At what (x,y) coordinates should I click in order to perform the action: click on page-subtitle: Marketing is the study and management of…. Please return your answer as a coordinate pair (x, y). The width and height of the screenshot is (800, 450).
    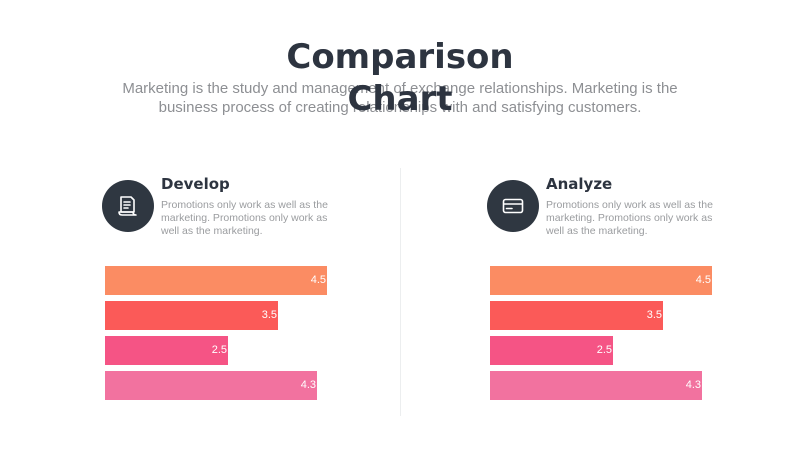
    Looking at the image, I should click on (400, 98).